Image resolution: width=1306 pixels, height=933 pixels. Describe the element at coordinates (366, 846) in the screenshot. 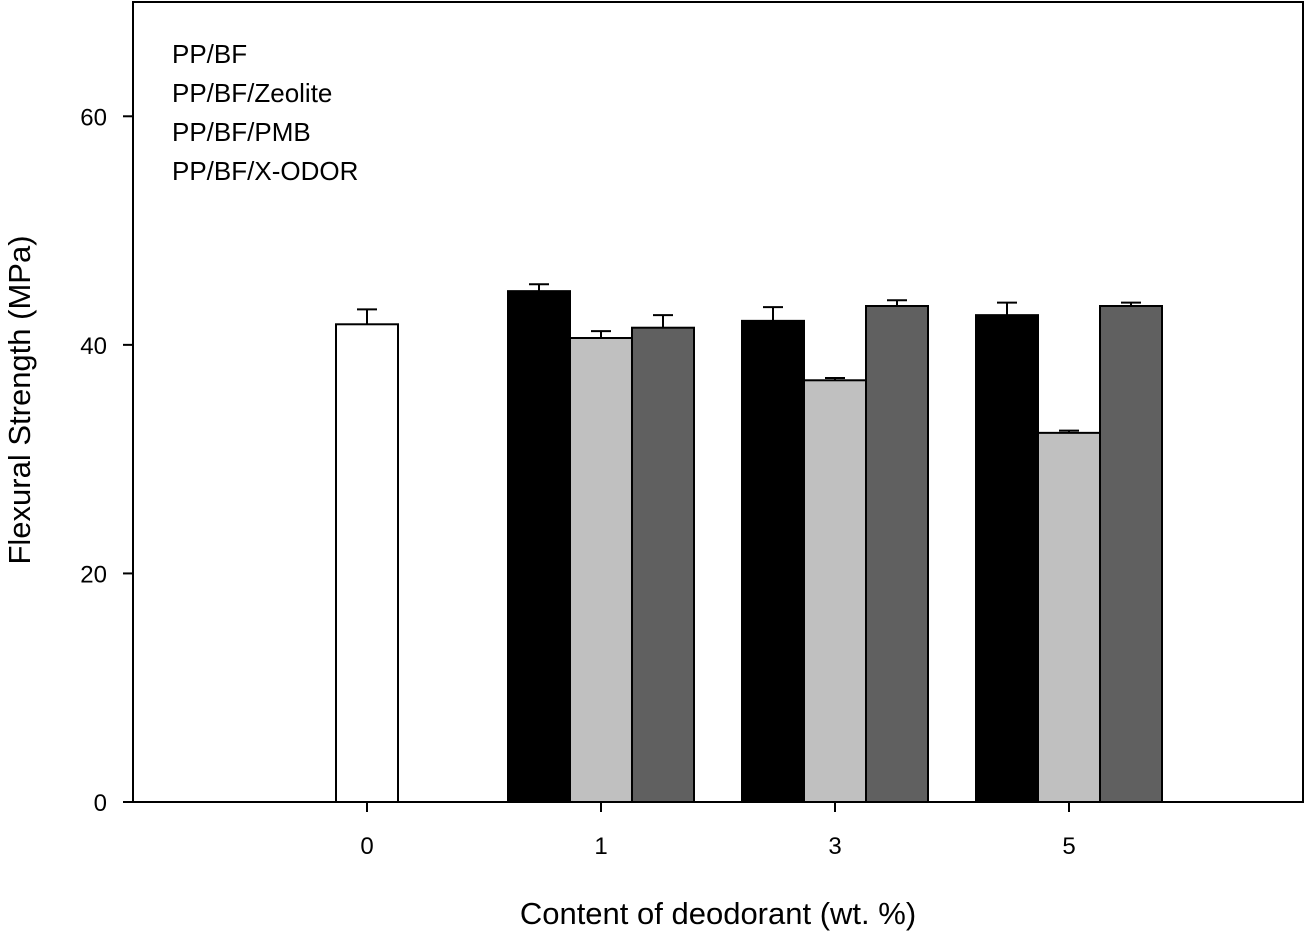

I see `x-tick-label: 0` at that location.